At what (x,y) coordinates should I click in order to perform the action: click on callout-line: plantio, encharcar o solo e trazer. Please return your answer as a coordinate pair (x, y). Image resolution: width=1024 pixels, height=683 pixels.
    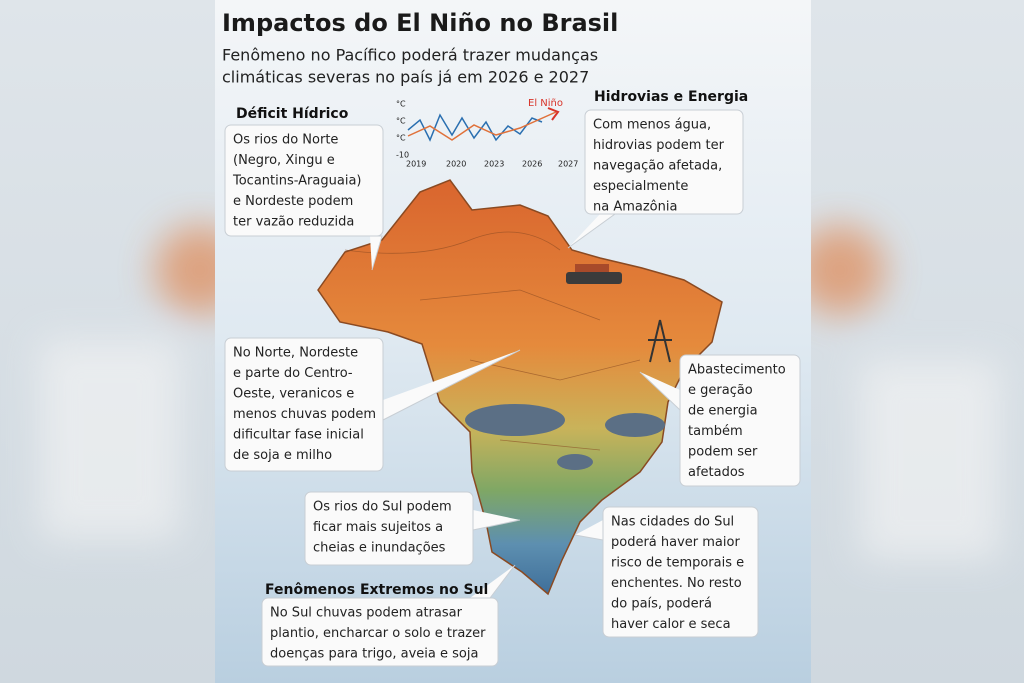
    Looking at the image, I should click on (378, 633).